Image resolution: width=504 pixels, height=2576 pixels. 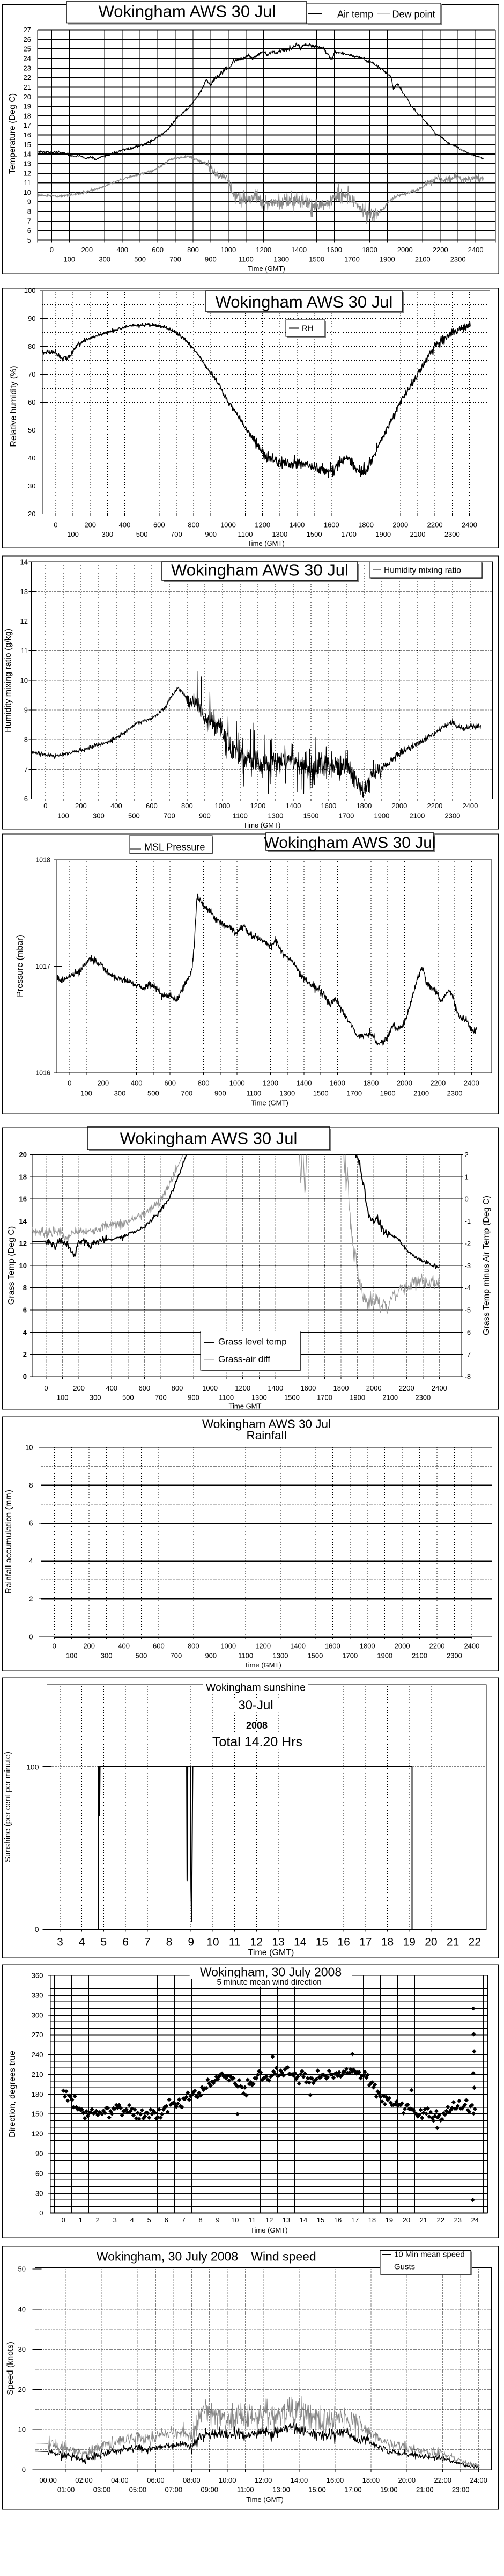 What do you see at coordinates (349, 843) in the screenshot?
I see `svg-text: Wokingham AWS 30 Jul` at bounding box center [349, 843].